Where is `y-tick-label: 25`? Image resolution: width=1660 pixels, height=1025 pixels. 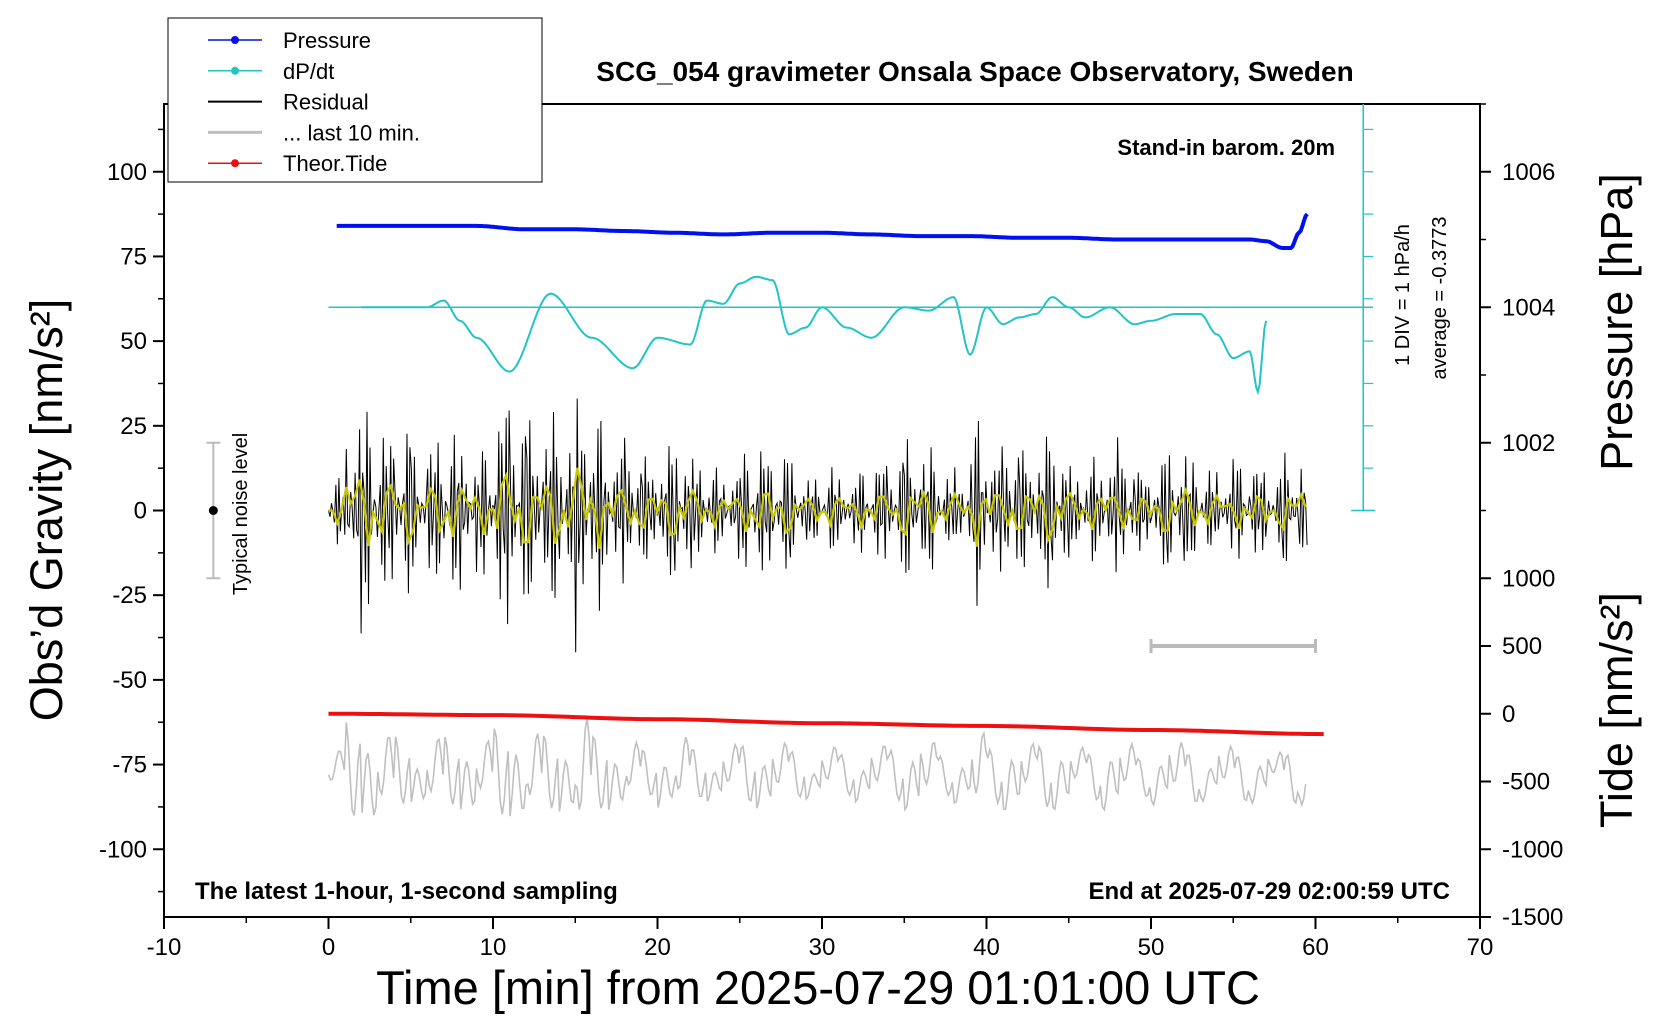 y-tick-label: 25 is located at coordinates (133, 426).